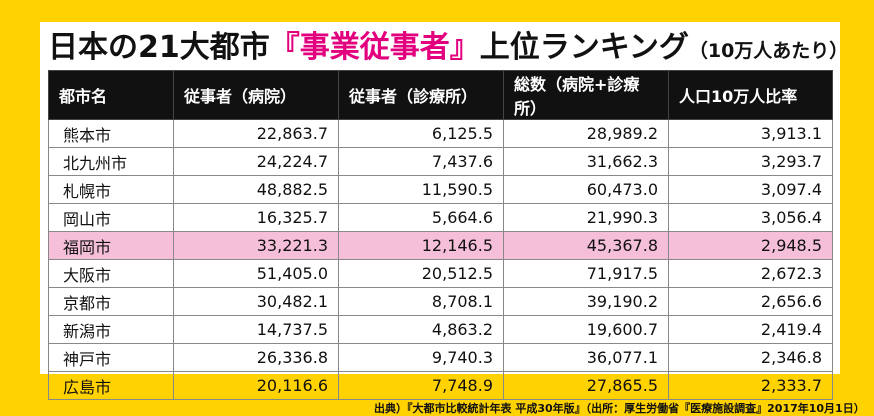 Image resolution: width=874 pixels, height=416 pixels. I want to click on cell-hospital: 14,737.5, so click(256, 329).